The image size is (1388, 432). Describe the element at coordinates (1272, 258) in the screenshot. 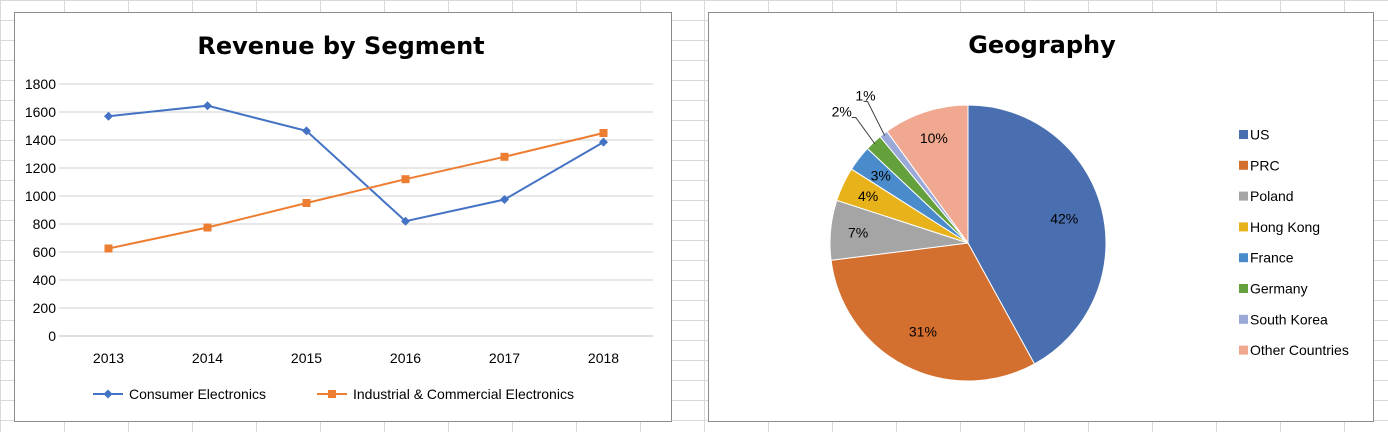

I see `legend-label: France` at that location.